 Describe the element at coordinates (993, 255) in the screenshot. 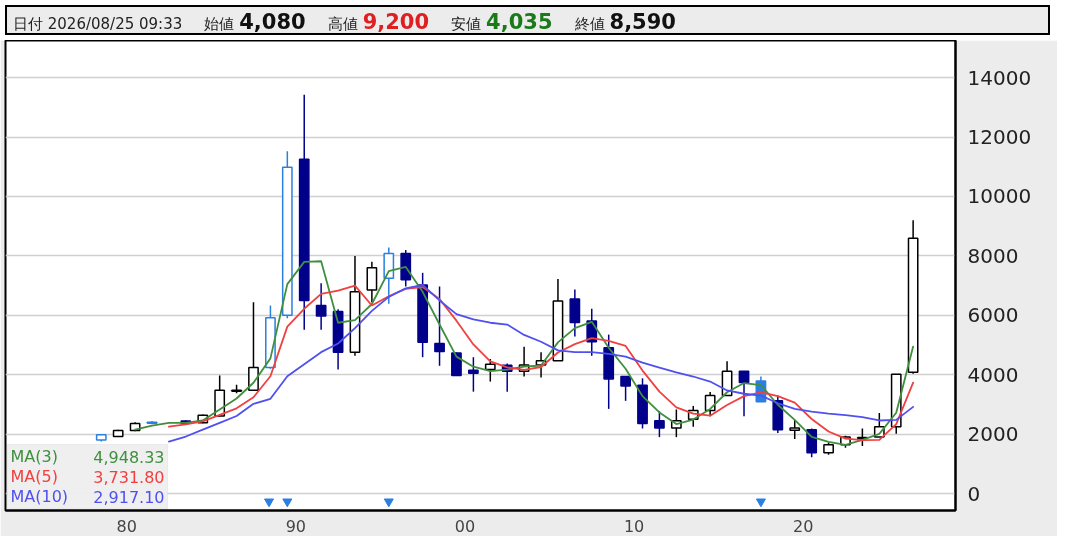

I see `y-tick-label: 8000` at that location.